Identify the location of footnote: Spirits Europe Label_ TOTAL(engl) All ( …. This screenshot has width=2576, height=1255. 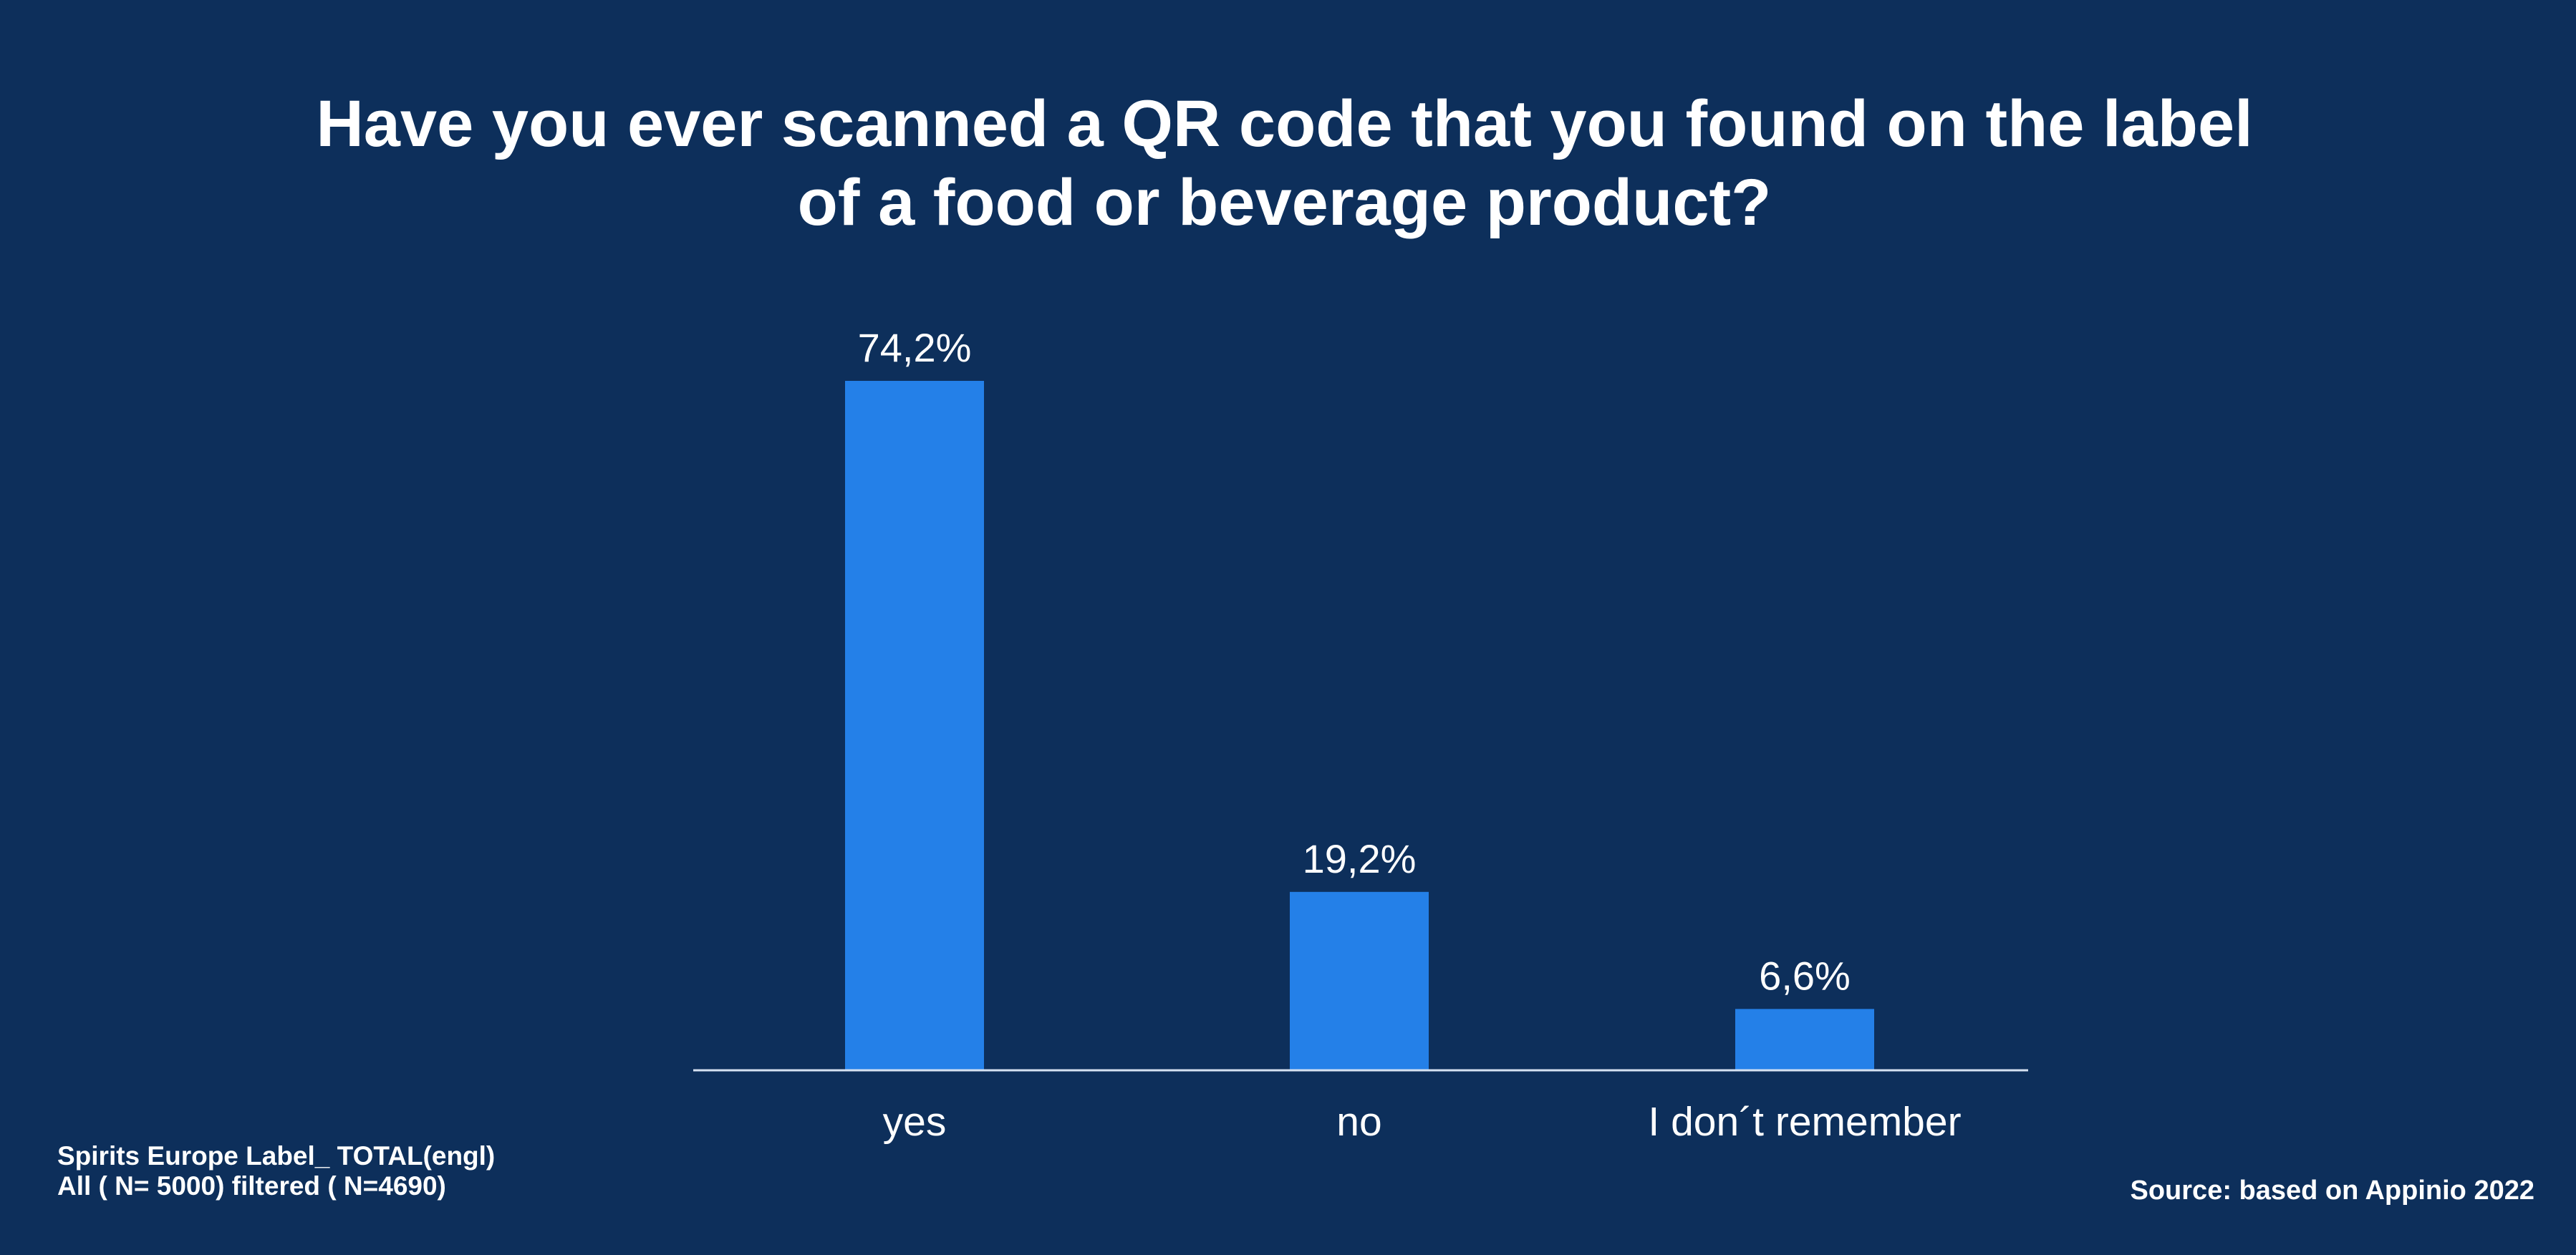
(276, 1171).